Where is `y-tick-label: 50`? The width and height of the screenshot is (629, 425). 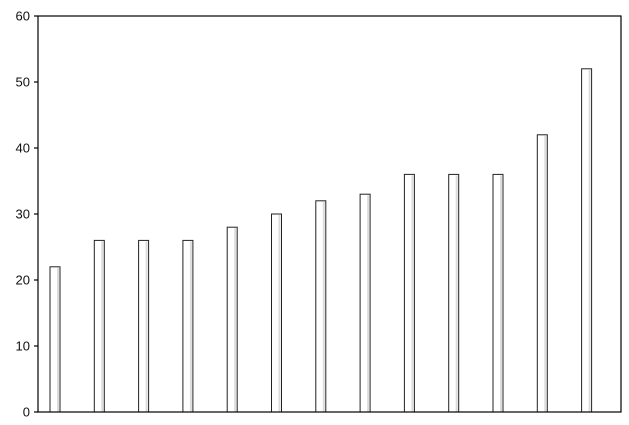 y-tick-label: 50 is located at coordinates (23, 82).